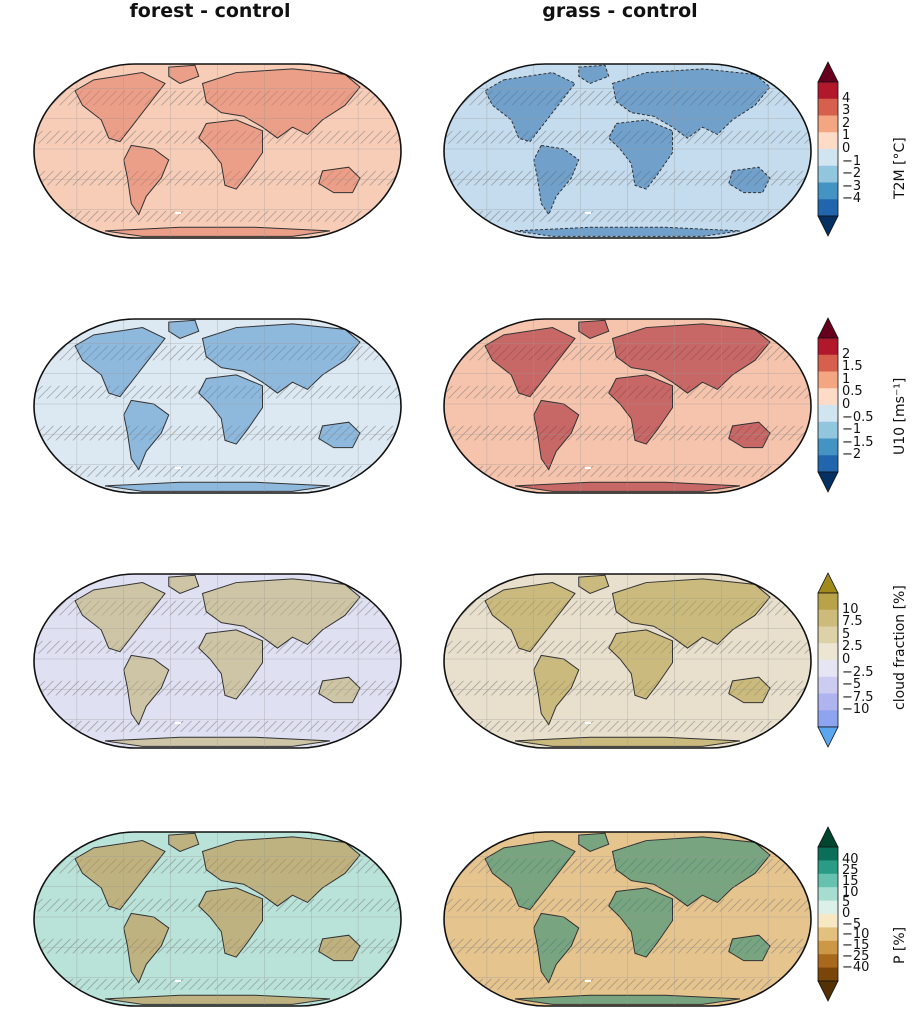 This screenshot has height=1024, width=917. I want to click on colorbar-0-tick-8: −4, so click(852, 199).